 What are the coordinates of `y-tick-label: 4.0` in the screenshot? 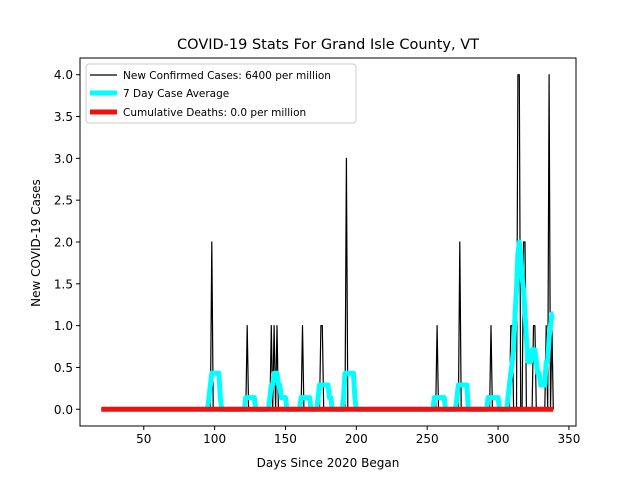 It's located at (63, 75).